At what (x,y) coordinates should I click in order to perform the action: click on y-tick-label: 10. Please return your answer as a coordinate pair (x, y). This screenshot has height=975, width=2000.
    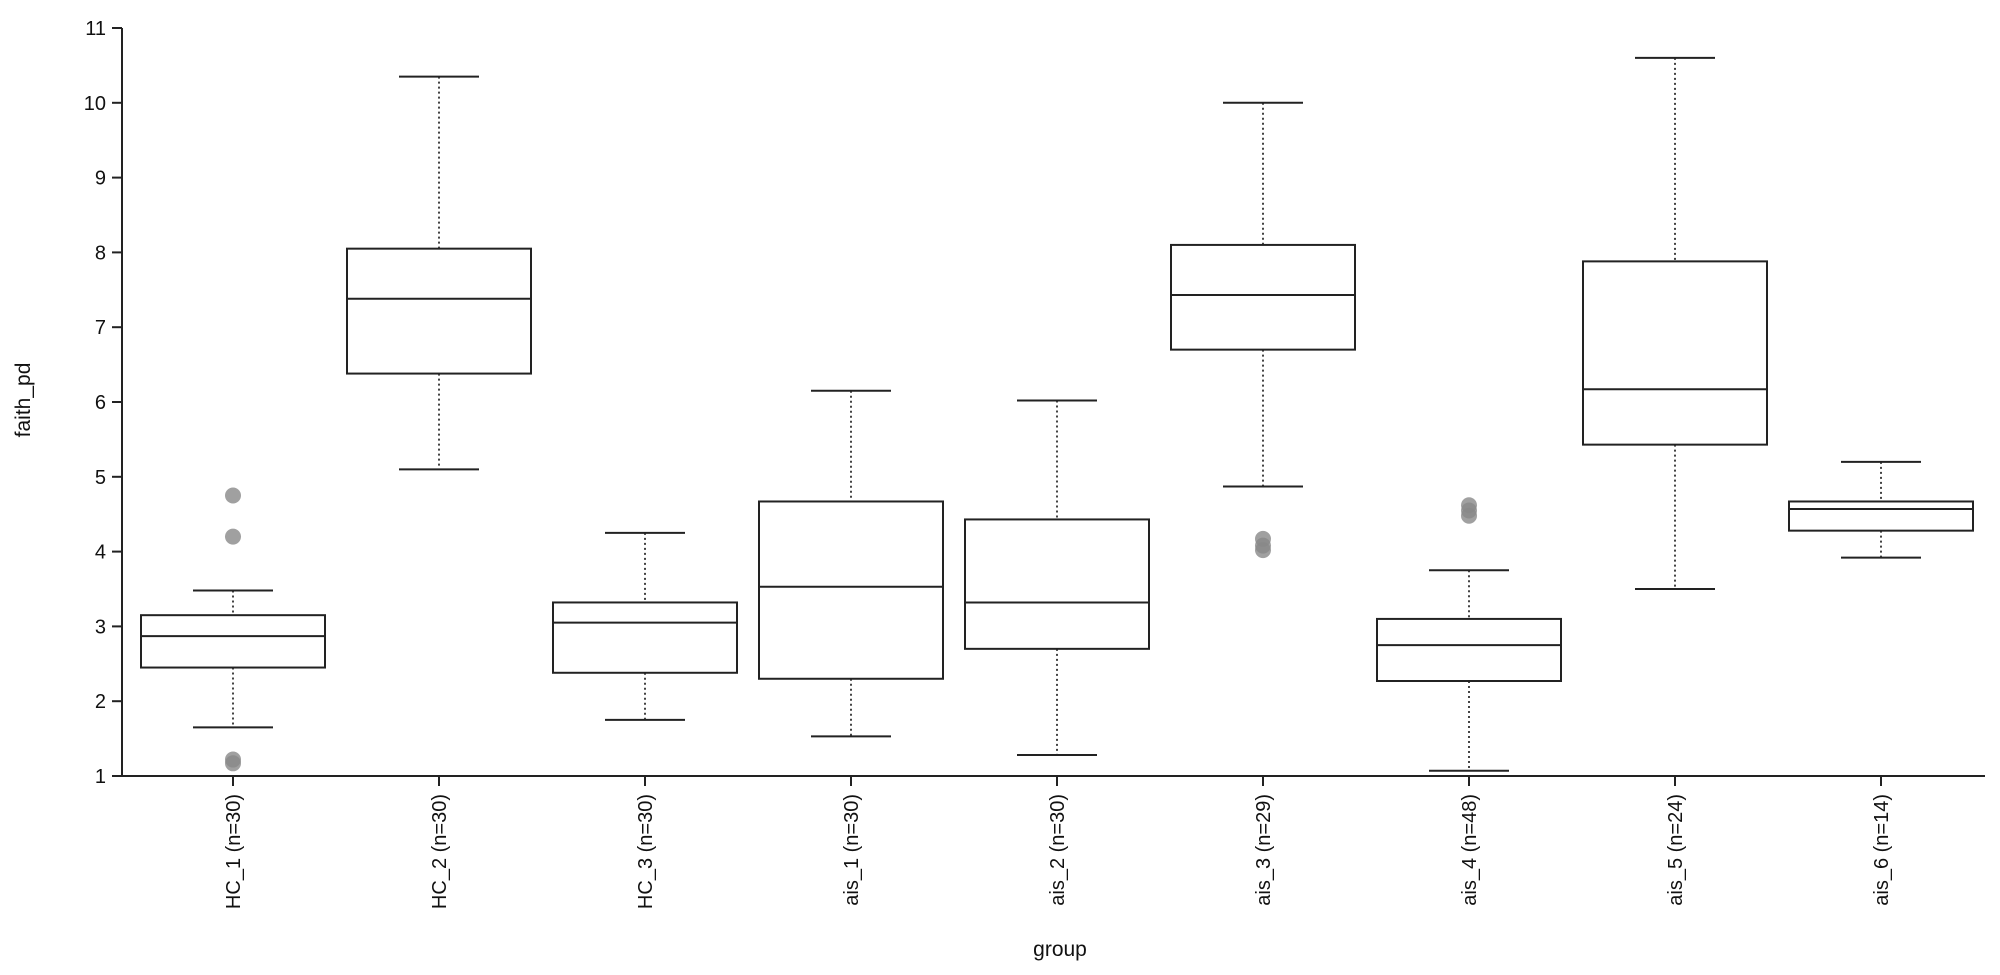
    Looking at the image, I should click on (95, 104).